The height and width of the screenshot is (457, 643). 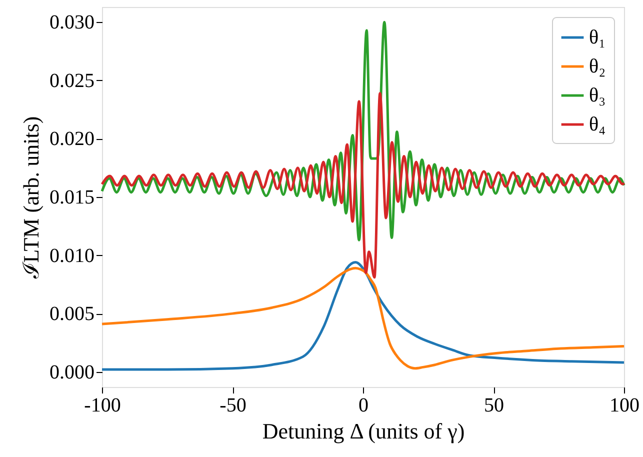 What do you see at coordinates (494, 405) in the screenshot?
I see `x-tick-label: 50` at bounding box center [494, 405].